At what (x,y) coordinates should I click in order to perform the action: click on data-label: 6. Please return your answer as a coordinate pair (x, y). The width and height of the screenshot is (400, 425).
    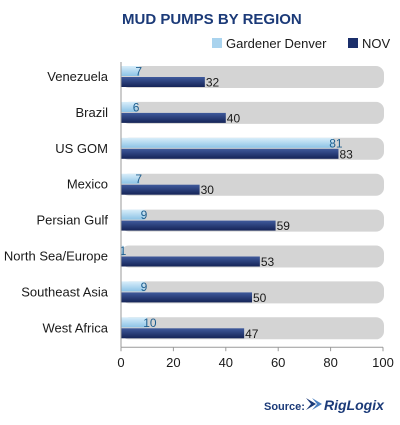
    Looking at the image, I should click on (136, 107).